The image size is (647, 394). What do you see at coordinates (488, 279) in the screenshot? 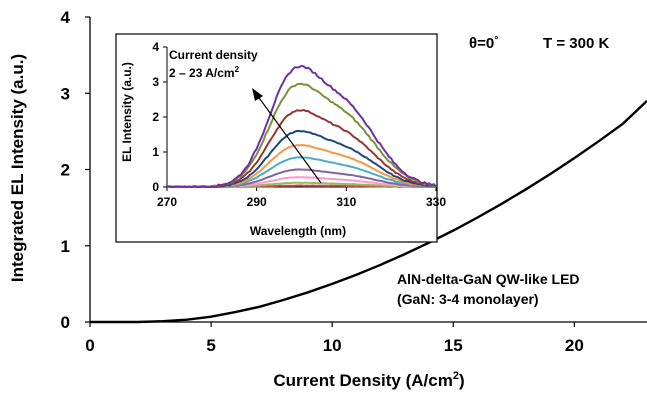
I see `device-annotation: AlN-delta-GaN QW-like LED` at bounding box center [488, 279].